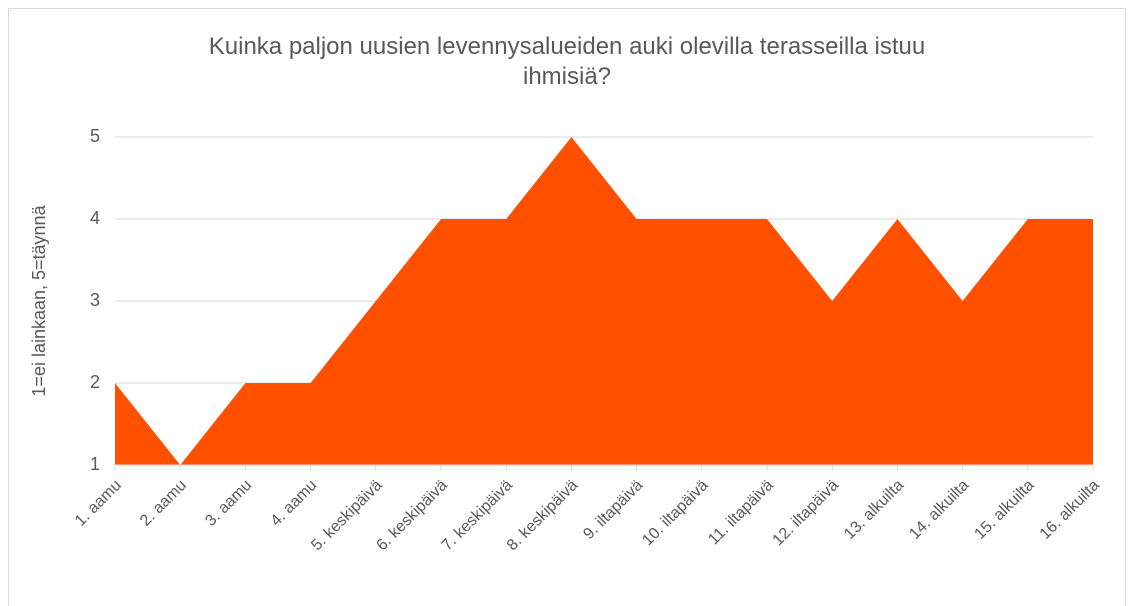 The width and height of the screenshot is (1134, 606). Describe the element at coordinates (1004, 510) in the screenshot. I see `x-tick-label: 15. alkuilta` at that location.